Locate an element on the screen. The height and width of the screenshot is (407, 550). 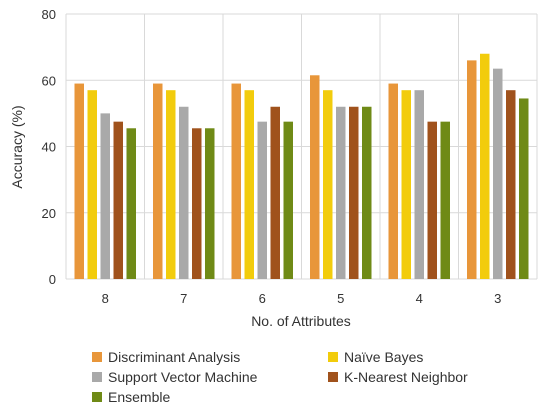
y-tick-label: 60 is located at coordinates (49, 80).